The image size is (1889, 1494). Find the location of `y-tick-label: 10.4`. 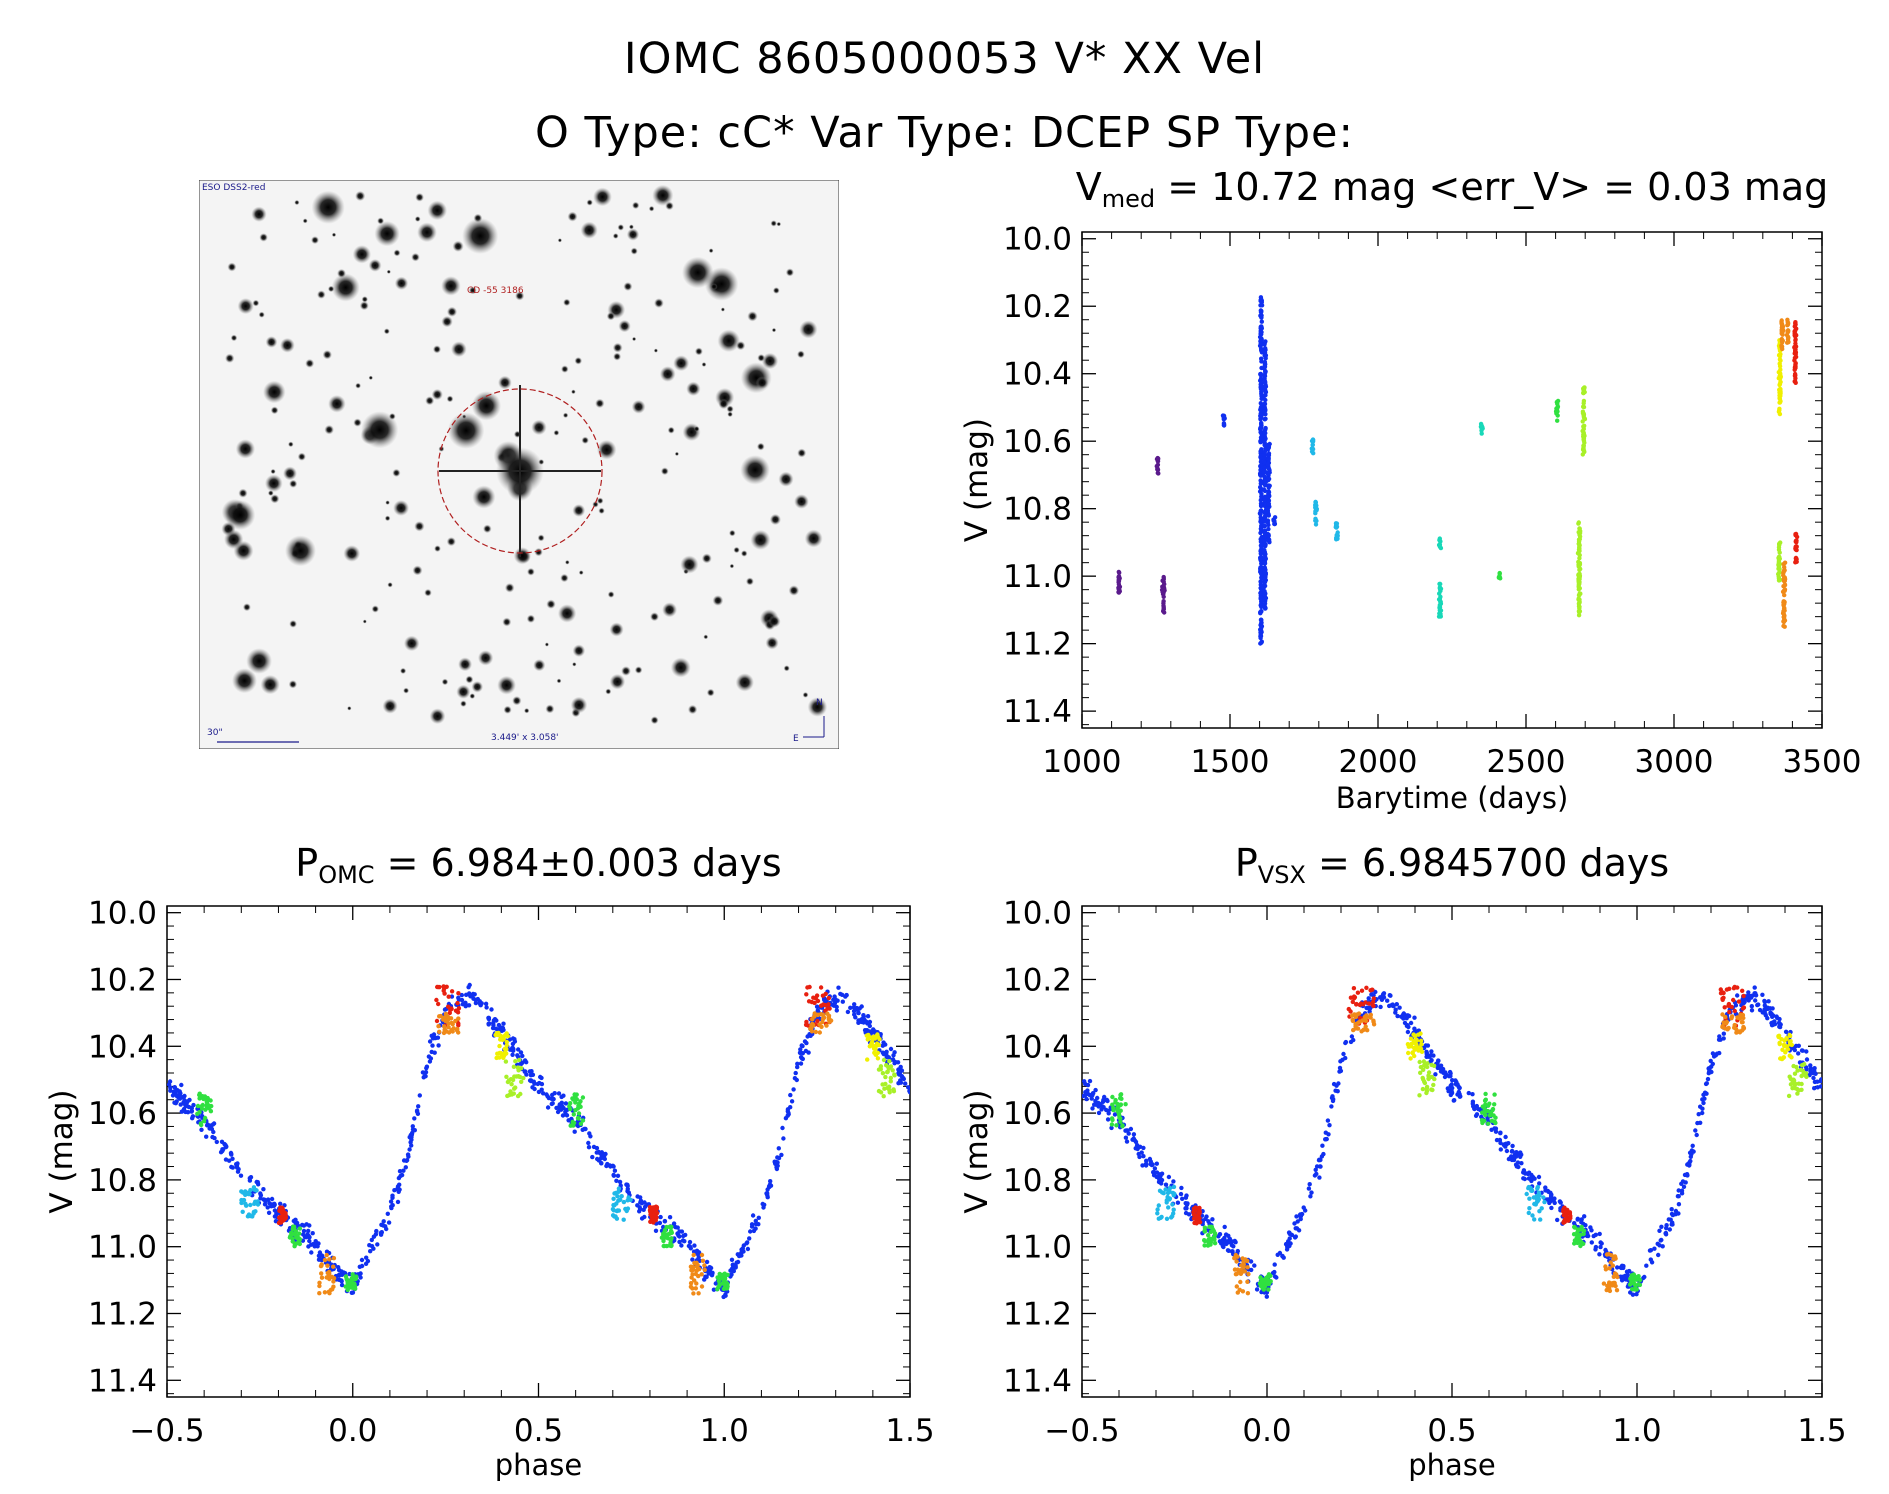

y-tick-label: 10.4 is located at coordinates (122, 1047).